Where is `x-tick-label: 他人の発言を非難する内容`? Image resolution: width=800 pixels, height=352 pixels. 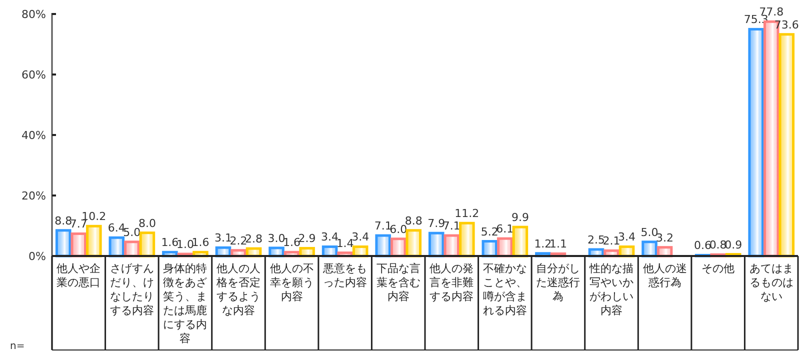
x-tick-label: 他人の発言を非難する内容 is located at coordinates (452, 282).